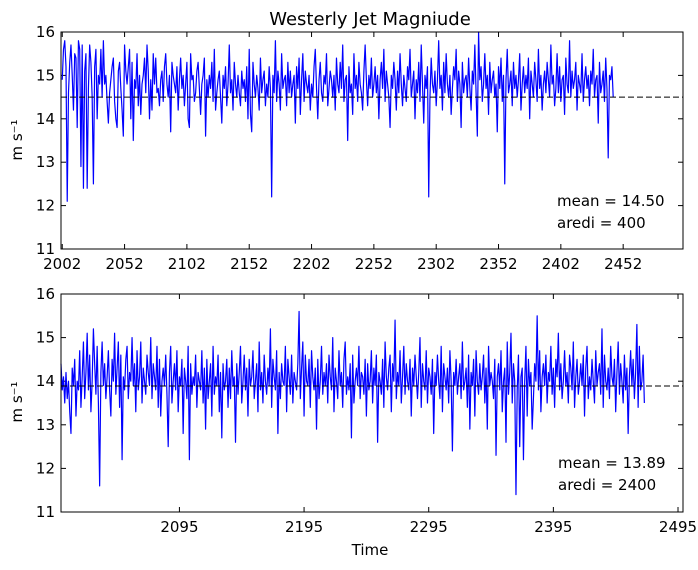  What do you see at coordinates (179, 527) in the screenshot?
I see `bottom-chart-x-tick-label: 2095` at bounding box center [179, 527].